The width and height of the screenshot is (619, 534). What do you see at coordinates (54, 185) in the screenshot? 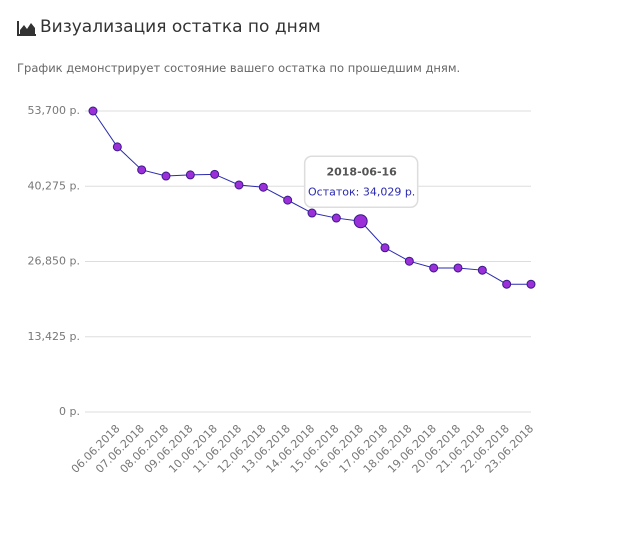
I see `y-tick-label: 40,275 р.` at bounding box center [54, 185].